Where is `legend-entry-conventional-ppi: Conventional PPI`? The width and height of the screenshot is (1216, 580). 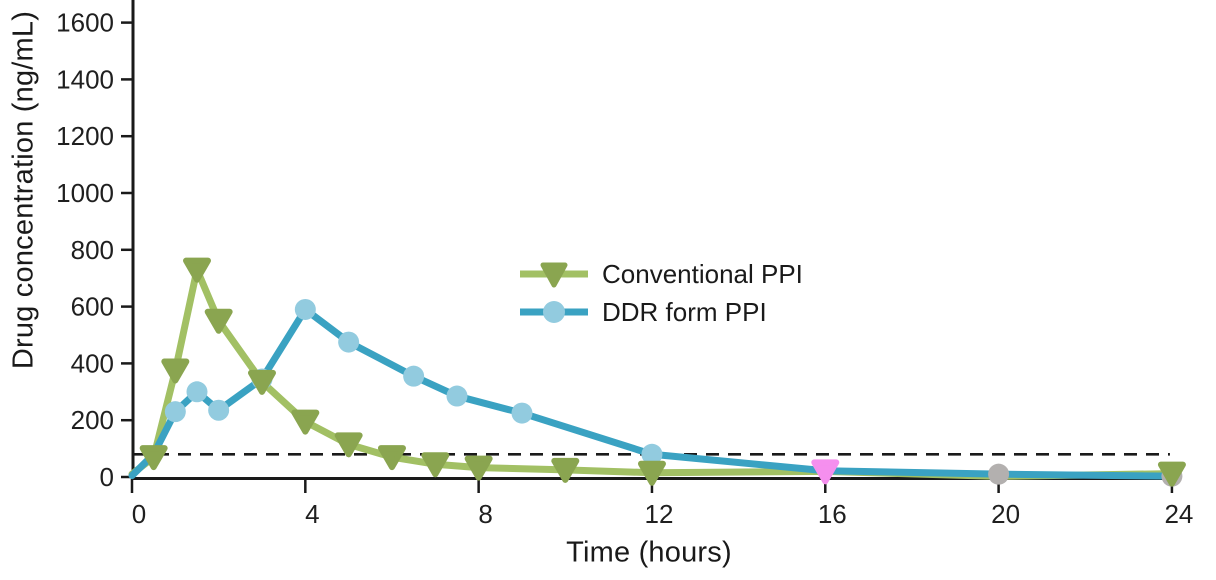 legend-entry-conventional-ppi: Conventional PPI is located at coordinates (661, 274).